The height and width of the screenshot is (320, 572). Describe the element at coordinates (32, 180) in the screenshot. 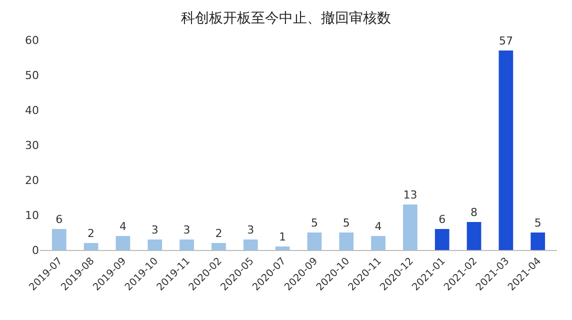

I see `y-tick-label: 20` at that location.